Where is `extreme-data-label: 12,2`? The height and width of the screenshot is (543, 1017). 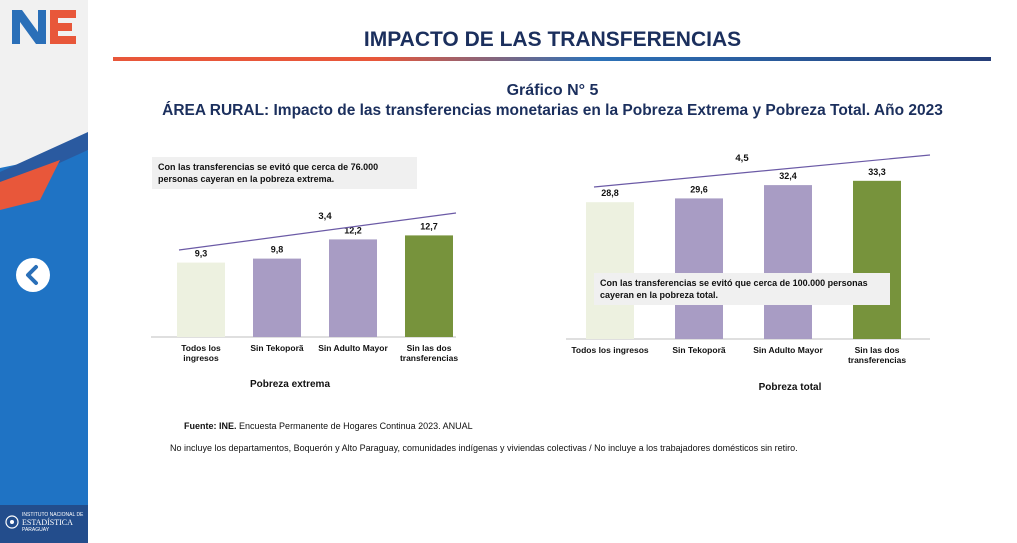
extreme-data-label: 12,2 is located at coordinates (353, 230).